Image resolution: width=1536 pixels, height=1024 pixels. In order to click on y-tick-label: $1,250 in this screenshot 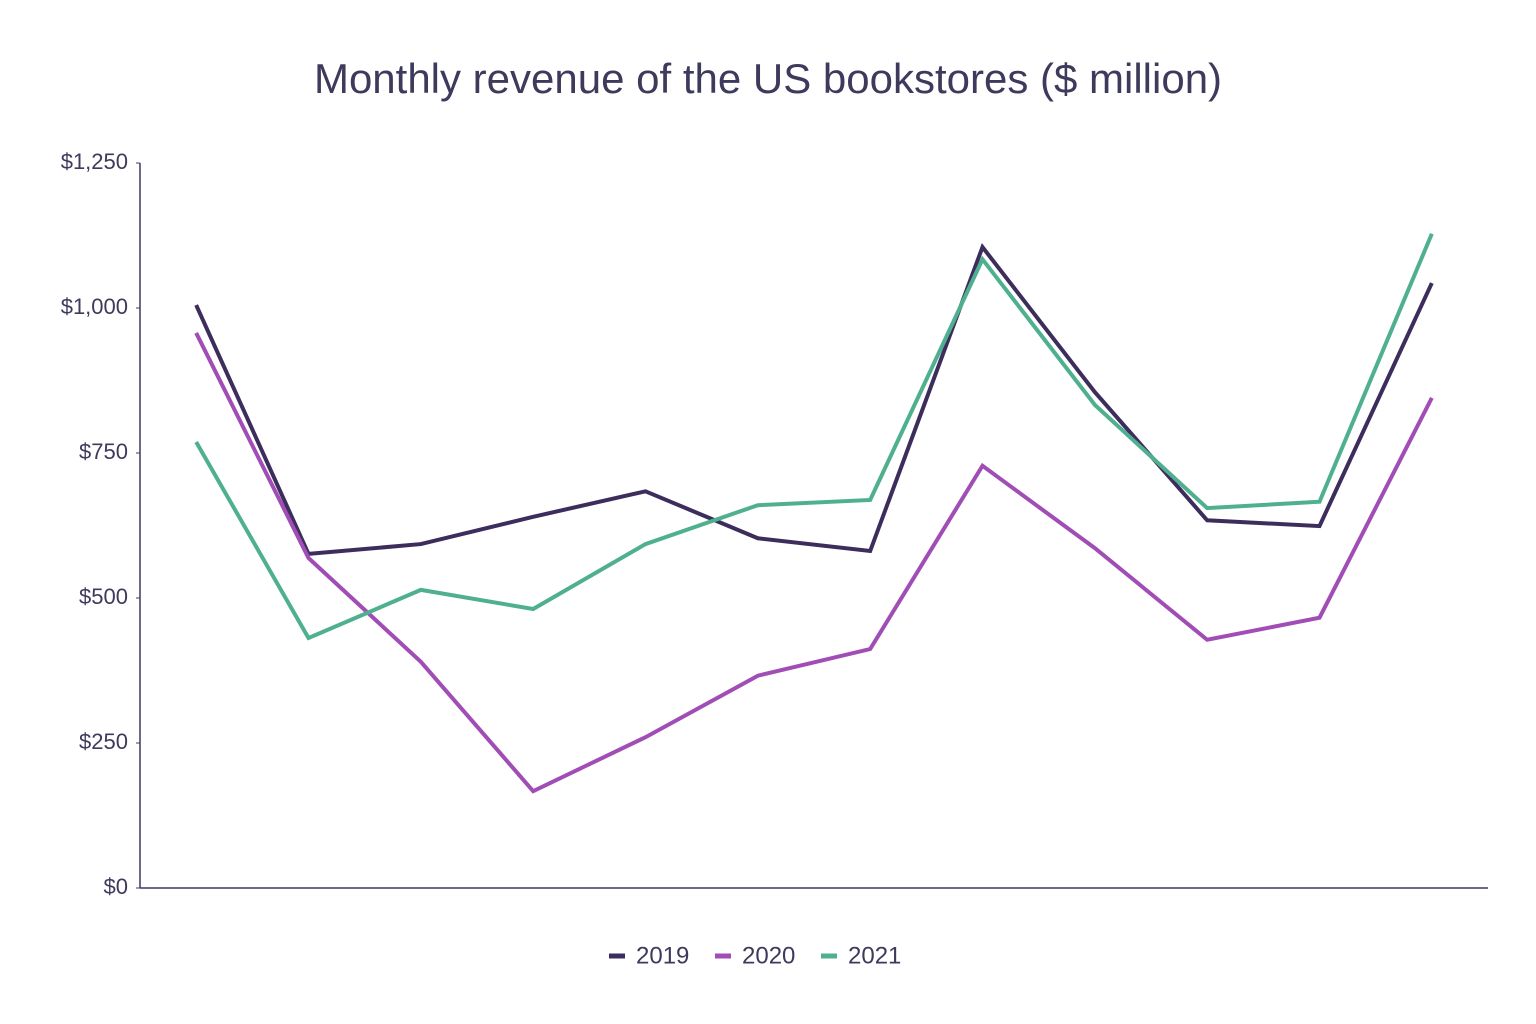, I will do `click(94, 161)`.